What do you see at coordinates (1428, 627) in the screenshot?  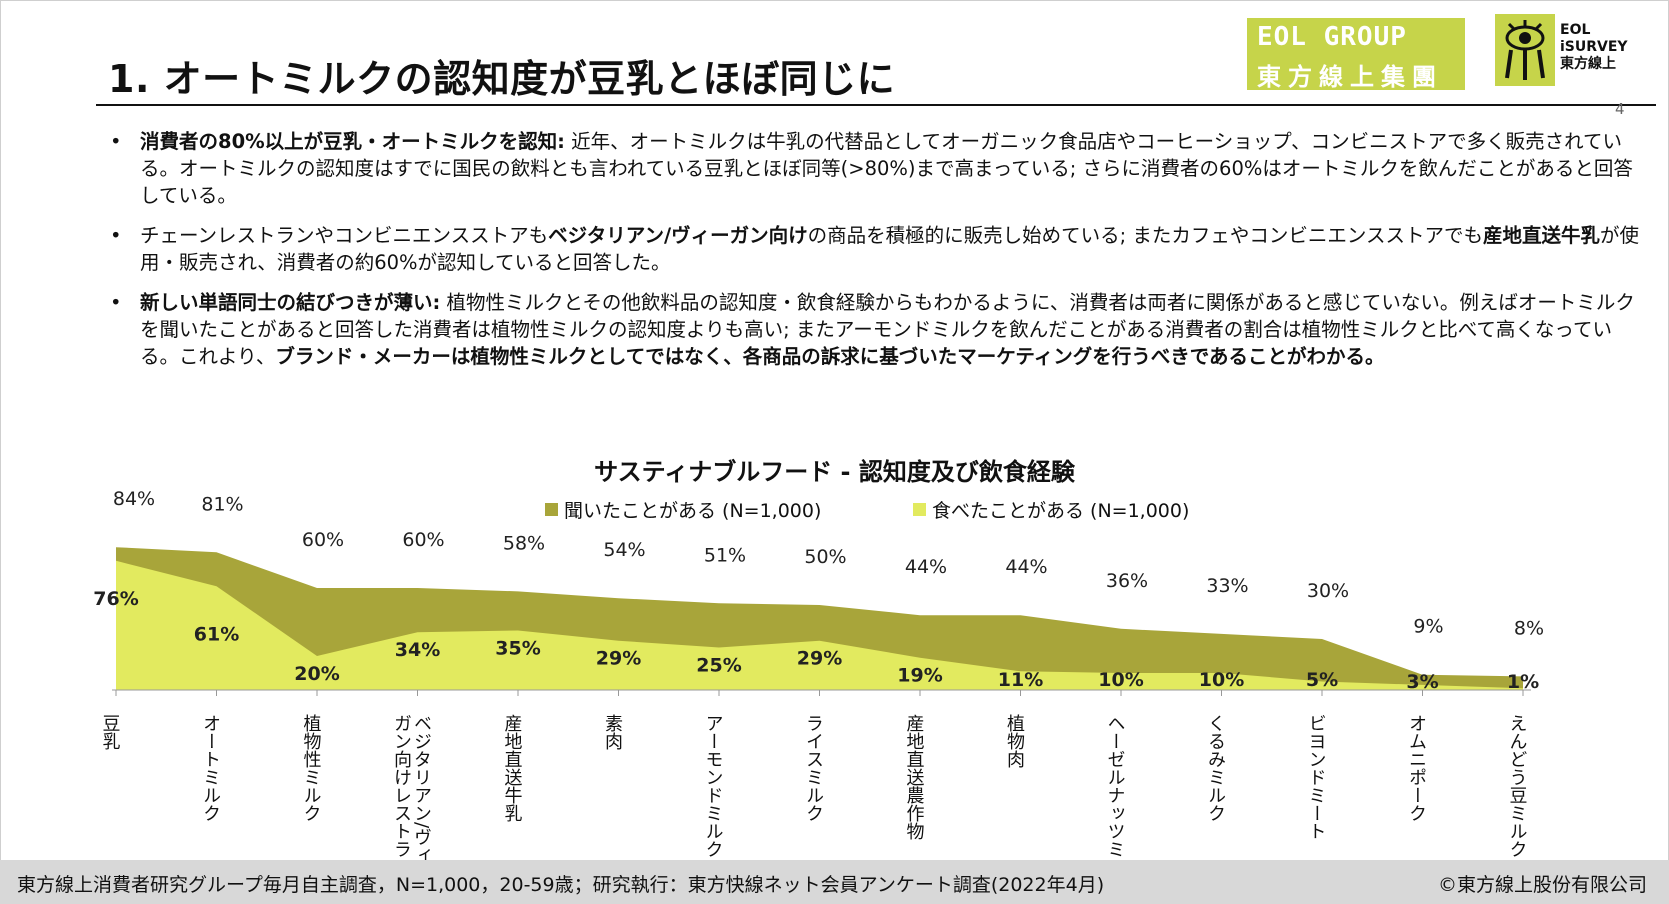 I see `data-label-heard: 9%` at bounding box center [1428, 627].